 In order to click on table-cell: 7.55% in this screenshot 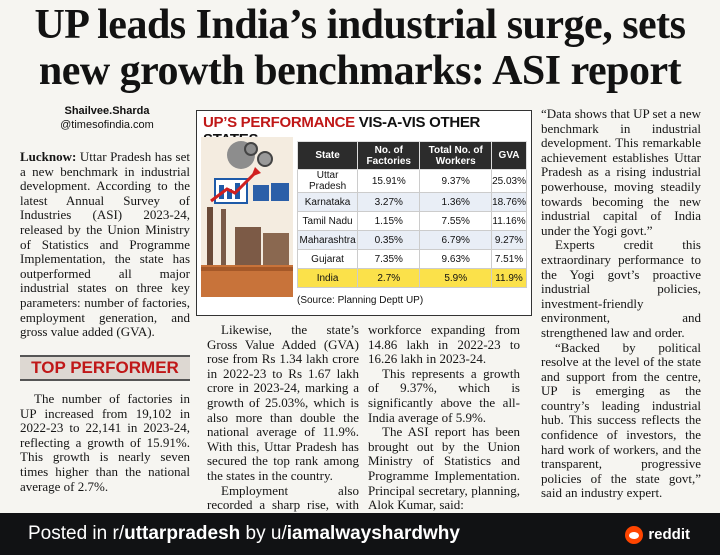, I will do `click(456, 221)`.